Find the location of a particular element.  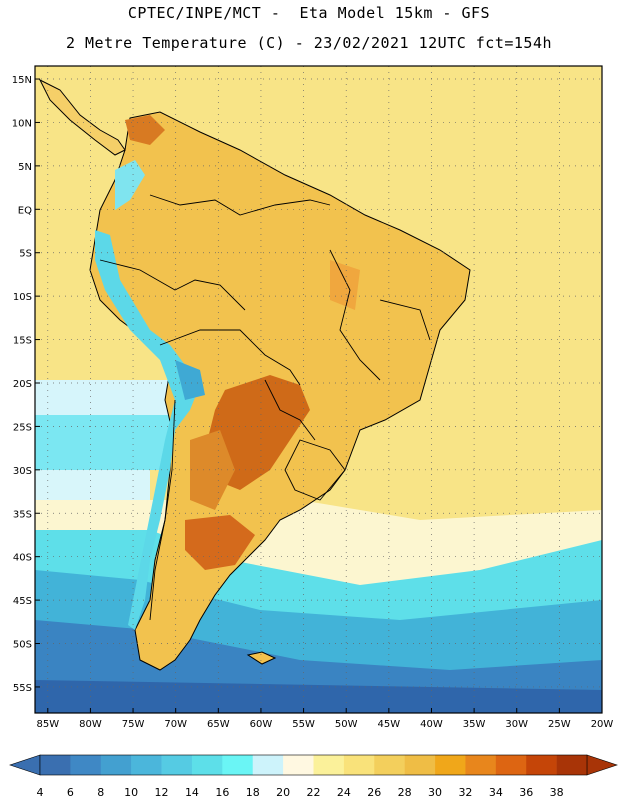

colorbar-label: 12 is located at coordinates (162, 792).